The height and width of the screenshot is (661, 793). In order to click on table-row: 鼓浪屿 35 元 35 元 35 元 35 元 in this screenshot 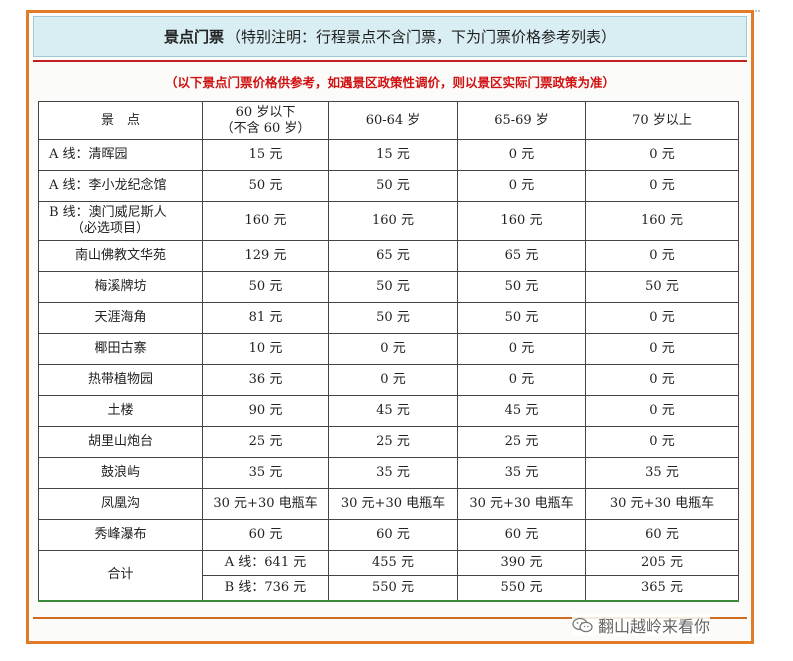, I will do `click(388, 473)`.